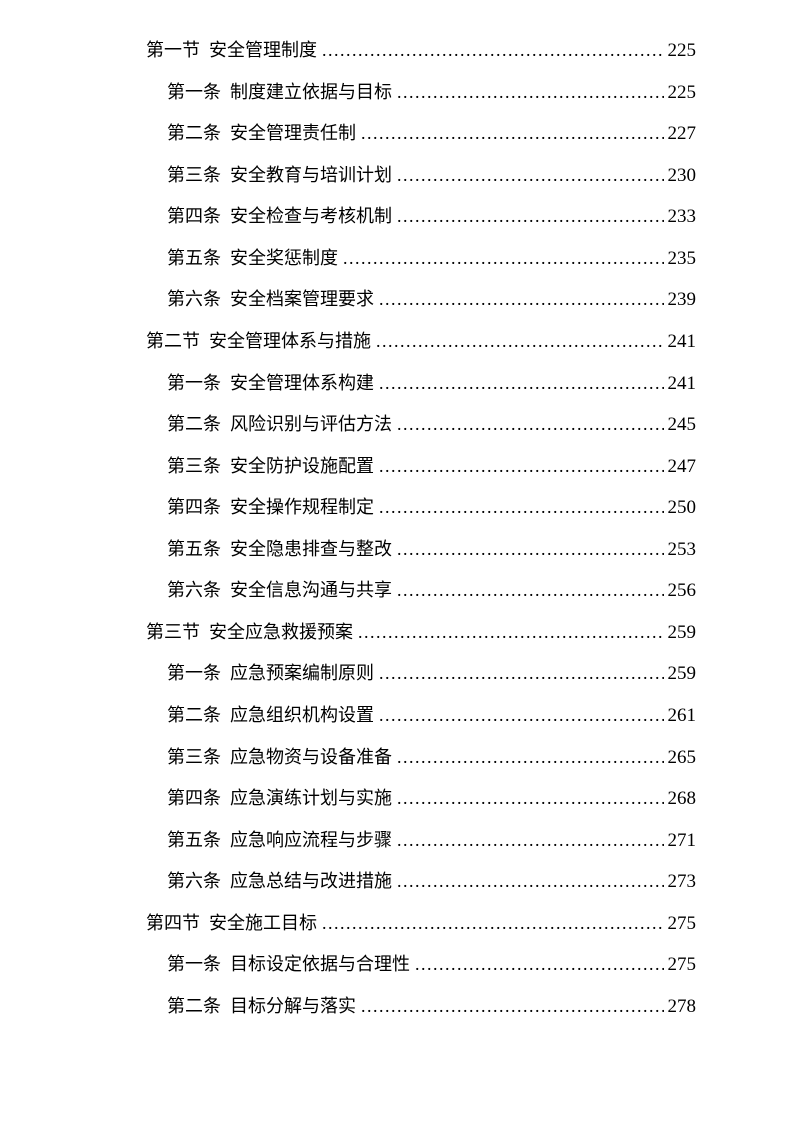 This screenshot has height=1122, width=793. Describe the element at coordinates (682, 882) in the screenshot. I see `toc-page-number: 273` at that location.